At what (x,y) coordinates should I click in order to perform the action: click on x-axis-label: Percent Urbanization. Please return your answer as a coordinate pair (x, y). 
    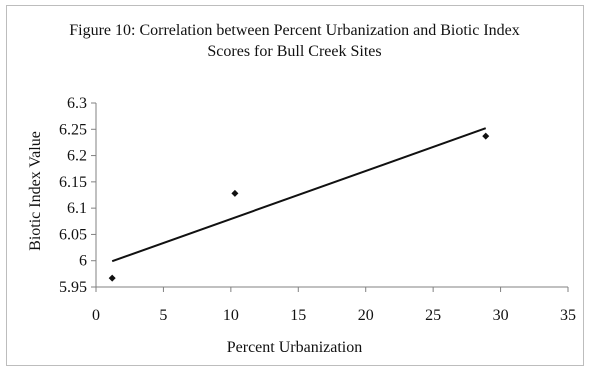
    Looking at the image, I should click on (294, 347).